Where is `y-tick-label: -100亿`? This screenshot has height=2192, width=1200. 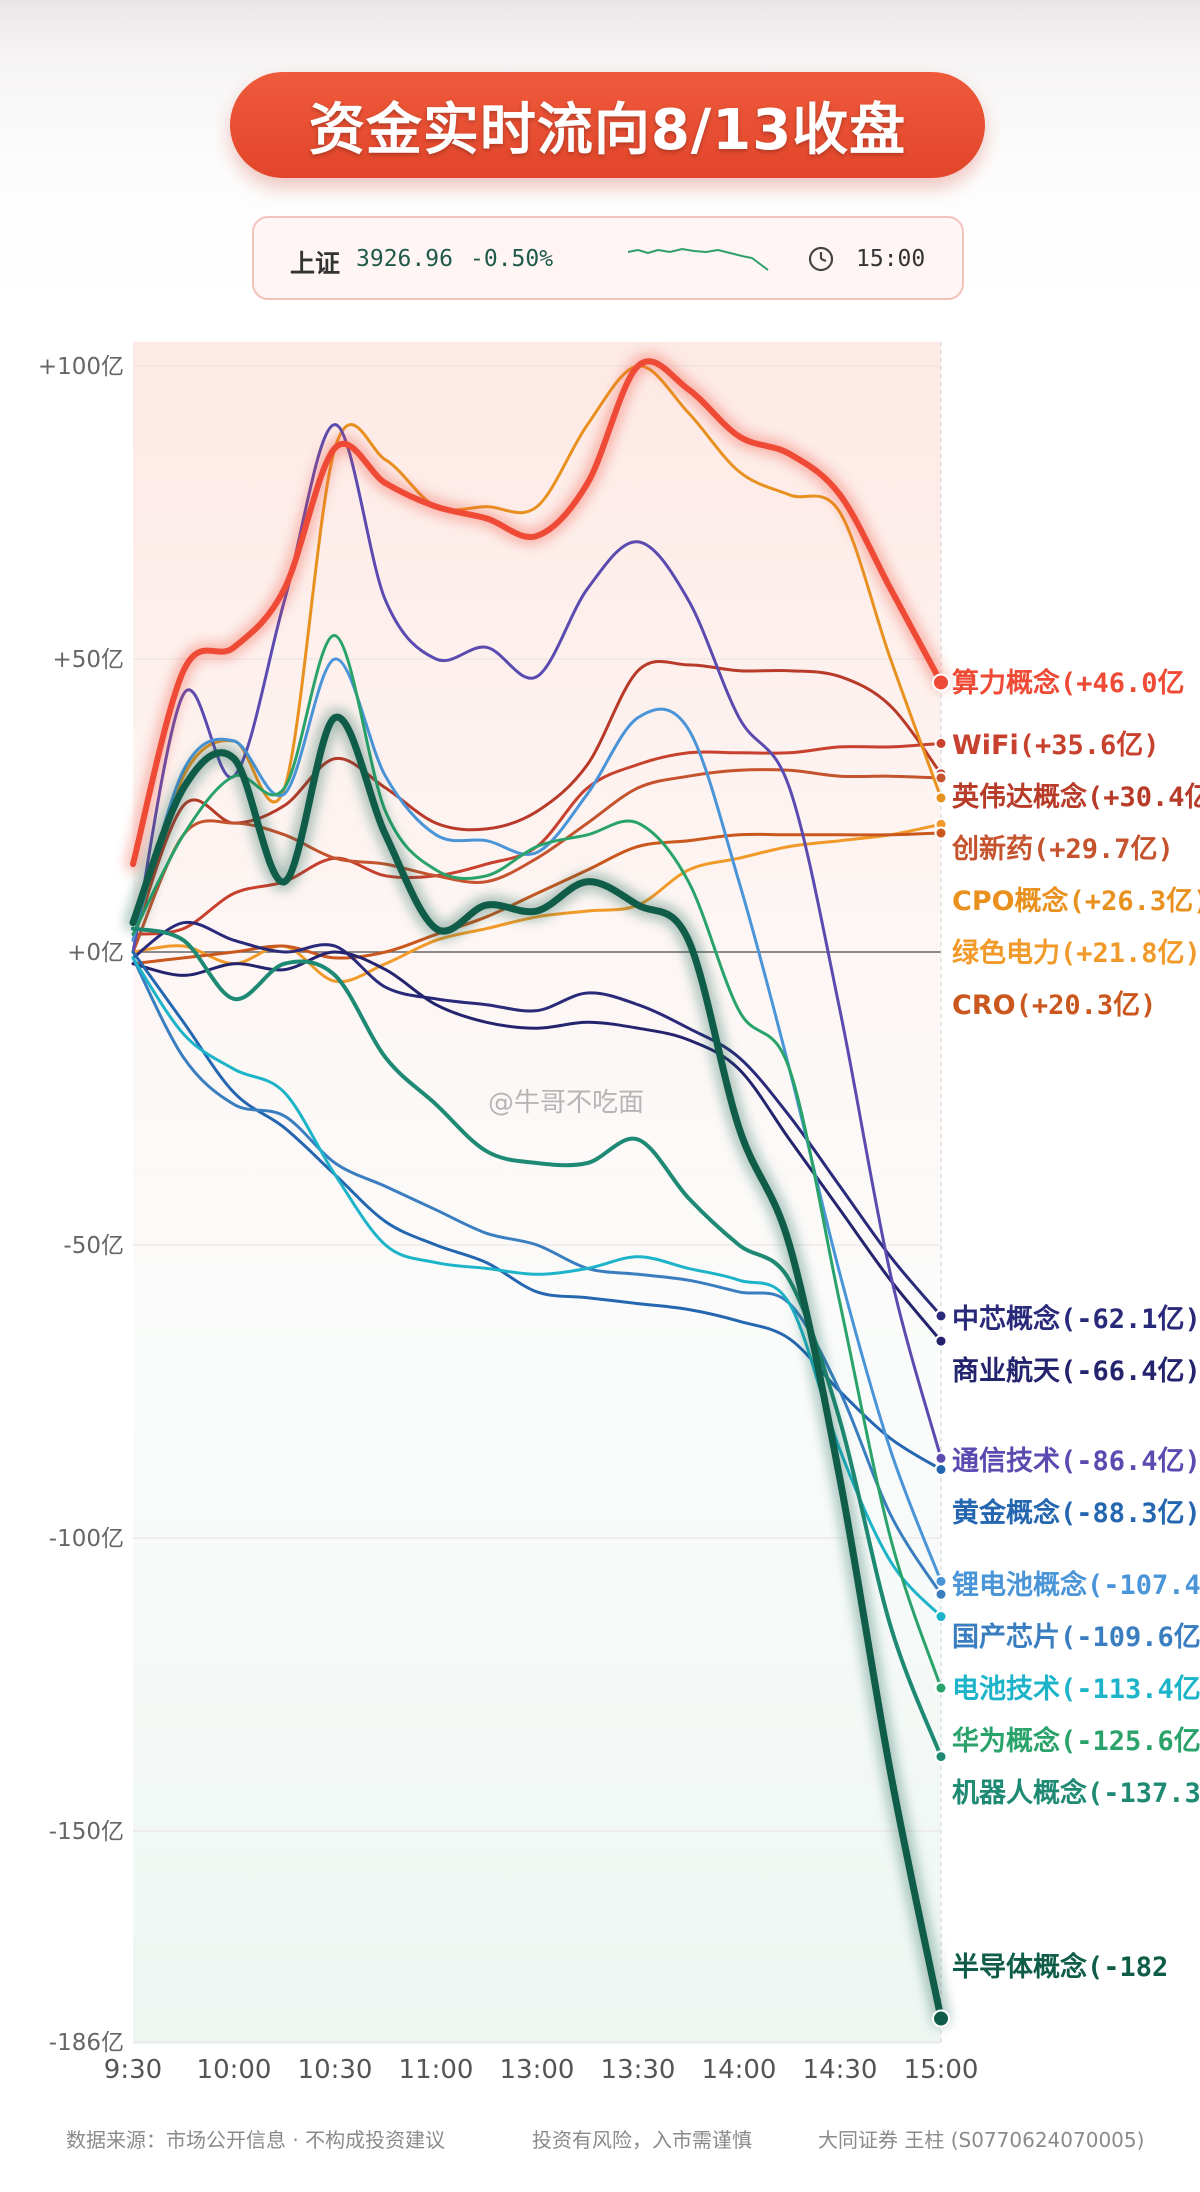
y-tick-label: -100亿 is located at coordinates (86, 1539).